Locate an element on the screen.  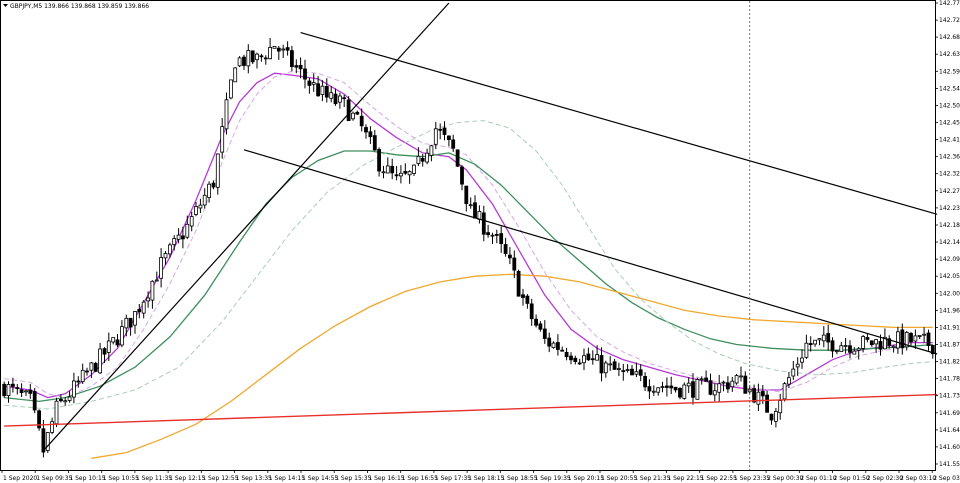
dropdown-triangle-icon is located at coordinates (5, 5).